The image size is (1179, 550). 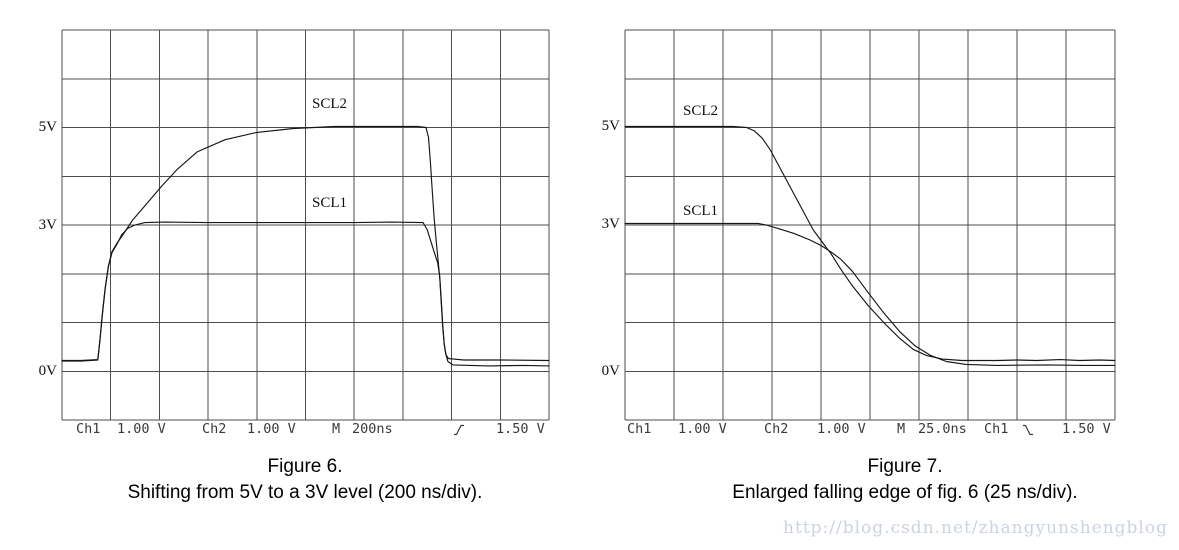 What do you see at coordinates (975, 528) in the screenshot?
I see `watermark-url: http://blog.csdn.net/zhangyunshengblog` at bounding box center [975, 528].